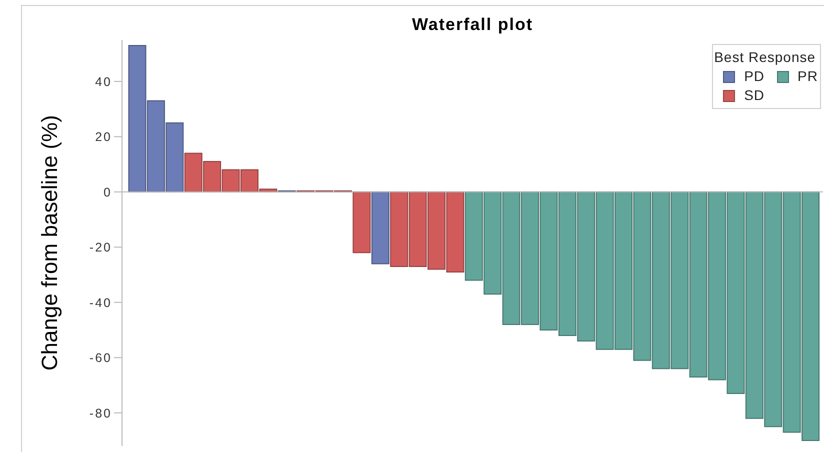  Describe the element at coordinates (100, 303) in the screenshot. I see `y-tick-label: -40` at that location.